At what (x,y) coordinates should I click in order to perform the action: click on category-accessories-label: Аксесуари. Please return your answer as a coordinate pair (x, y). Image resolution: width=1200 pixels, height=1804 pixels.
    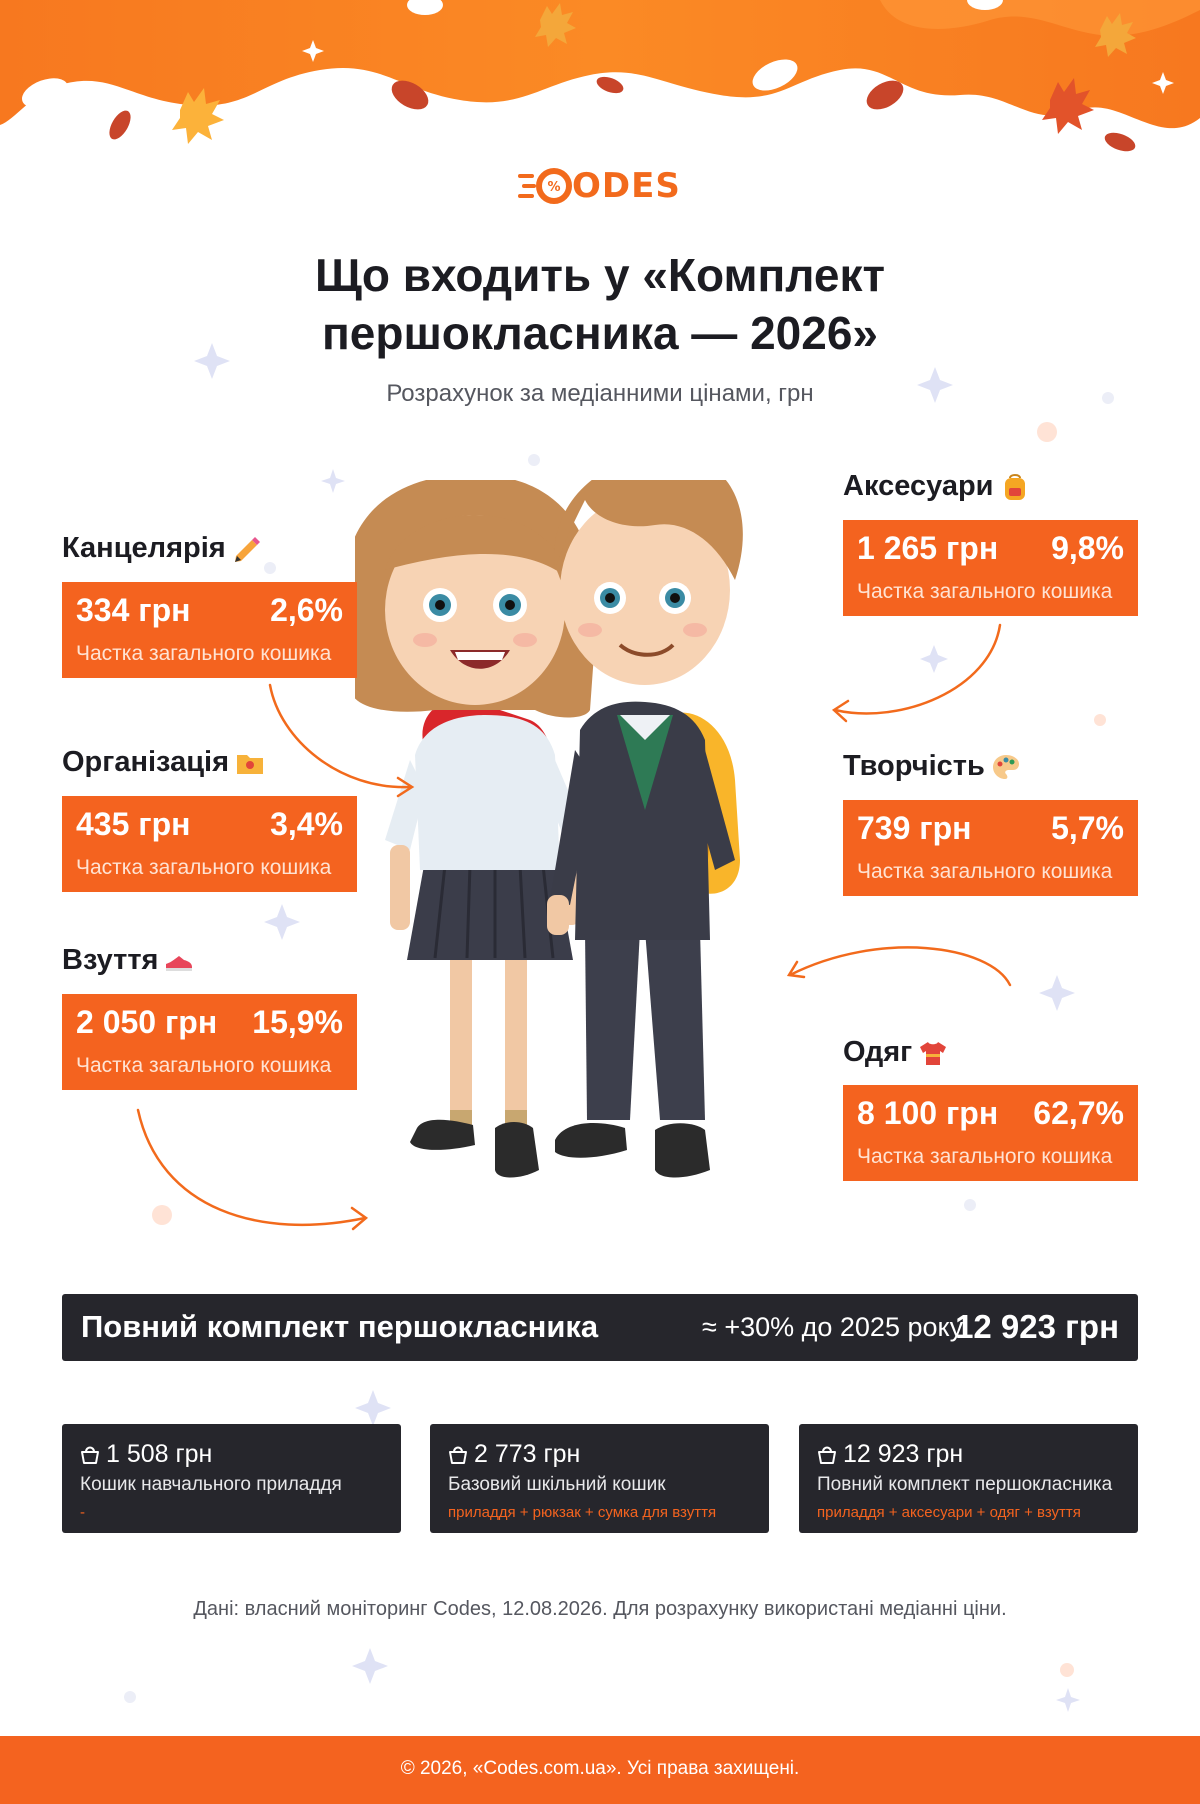
    Looking at the image, I should click on (936, 486).